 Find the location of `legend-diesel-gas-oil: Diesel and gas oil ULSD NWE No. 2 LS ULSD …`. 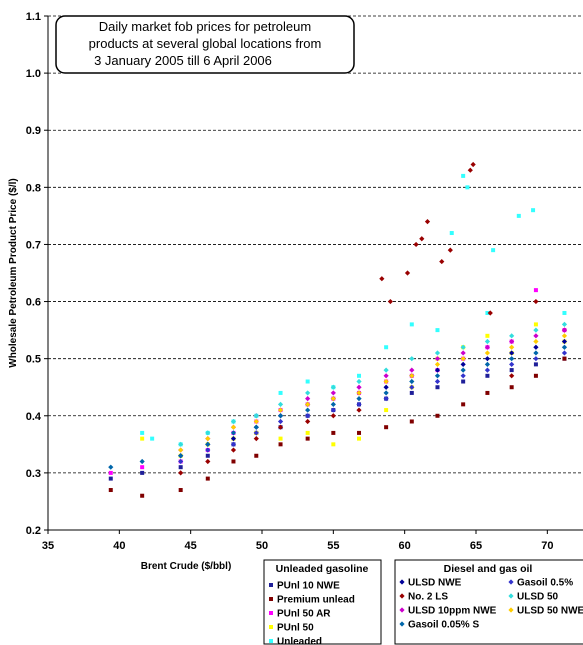

legend-diesel-gas-oil: Diesel and gas oil ULSD NWE No. 2 LS ULSD … is located at coordinates (488, 602).